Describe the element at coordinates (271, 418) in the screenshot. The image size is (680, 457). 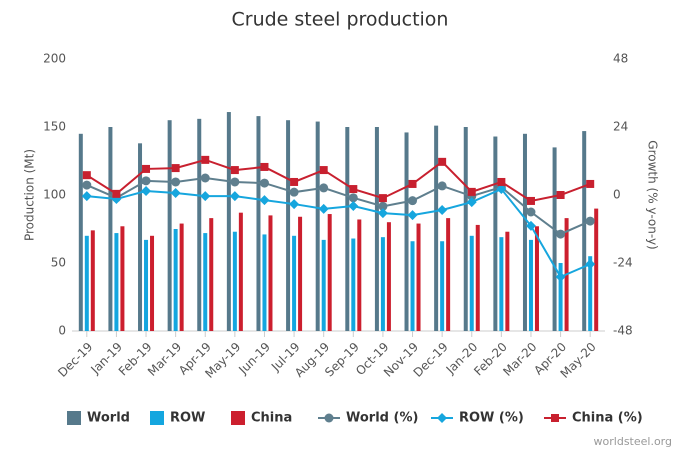
I see `legend-label: China` at that location.